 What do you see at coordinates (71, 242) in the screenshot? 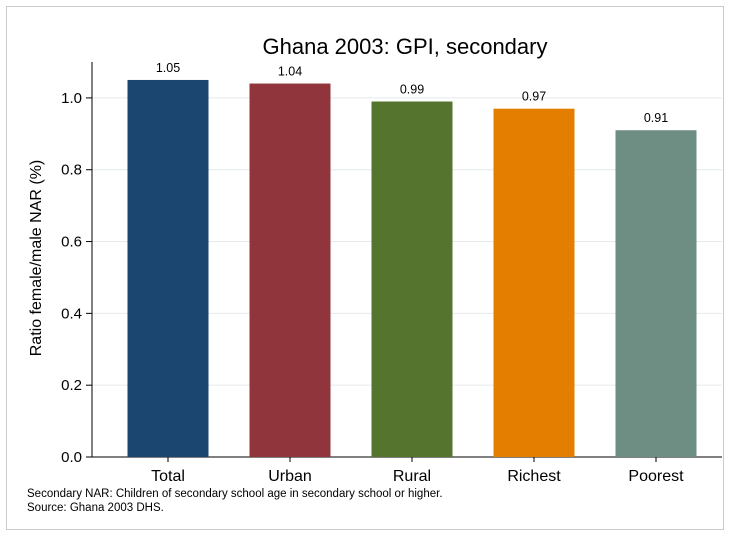
I see `y-tick-label: 0.6` at bounding box center [71, 242].